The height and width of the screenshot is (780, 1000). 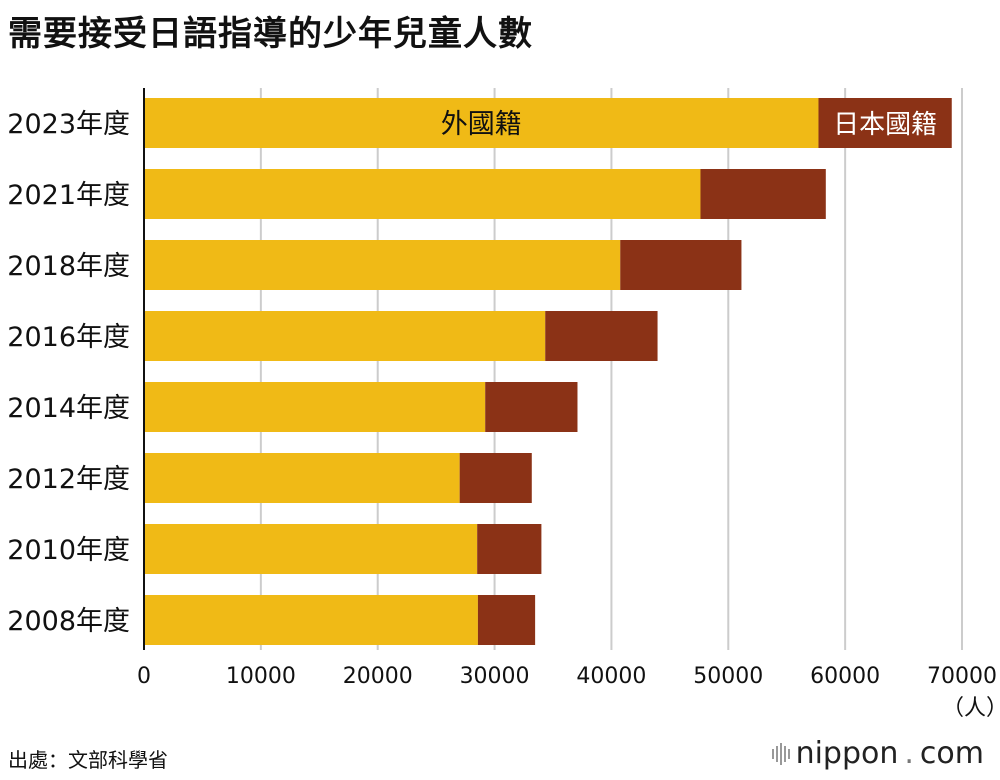 I want to click on x-tick-label: 70000, so click(x=962, y=676).